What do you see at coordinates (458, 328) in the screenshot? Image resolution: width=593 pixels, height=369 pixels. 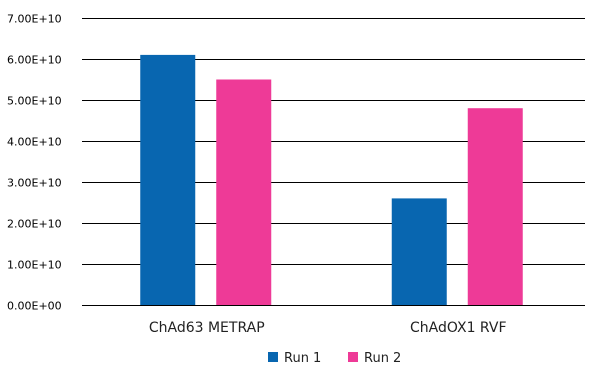 I see `x-category-label: ChAdOX1 RVF` at bounding box center [458, 328].